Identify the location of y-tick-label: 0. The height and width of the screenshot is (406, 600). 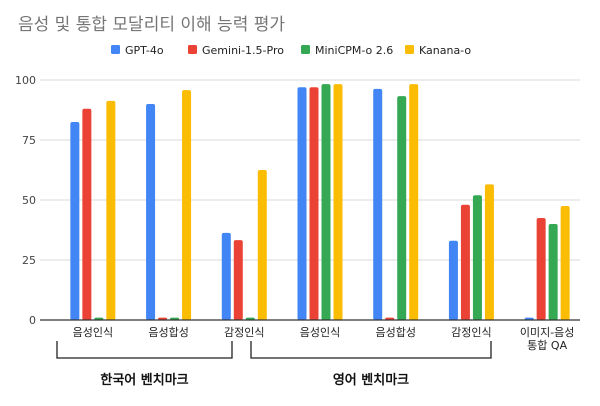
(32, 320).